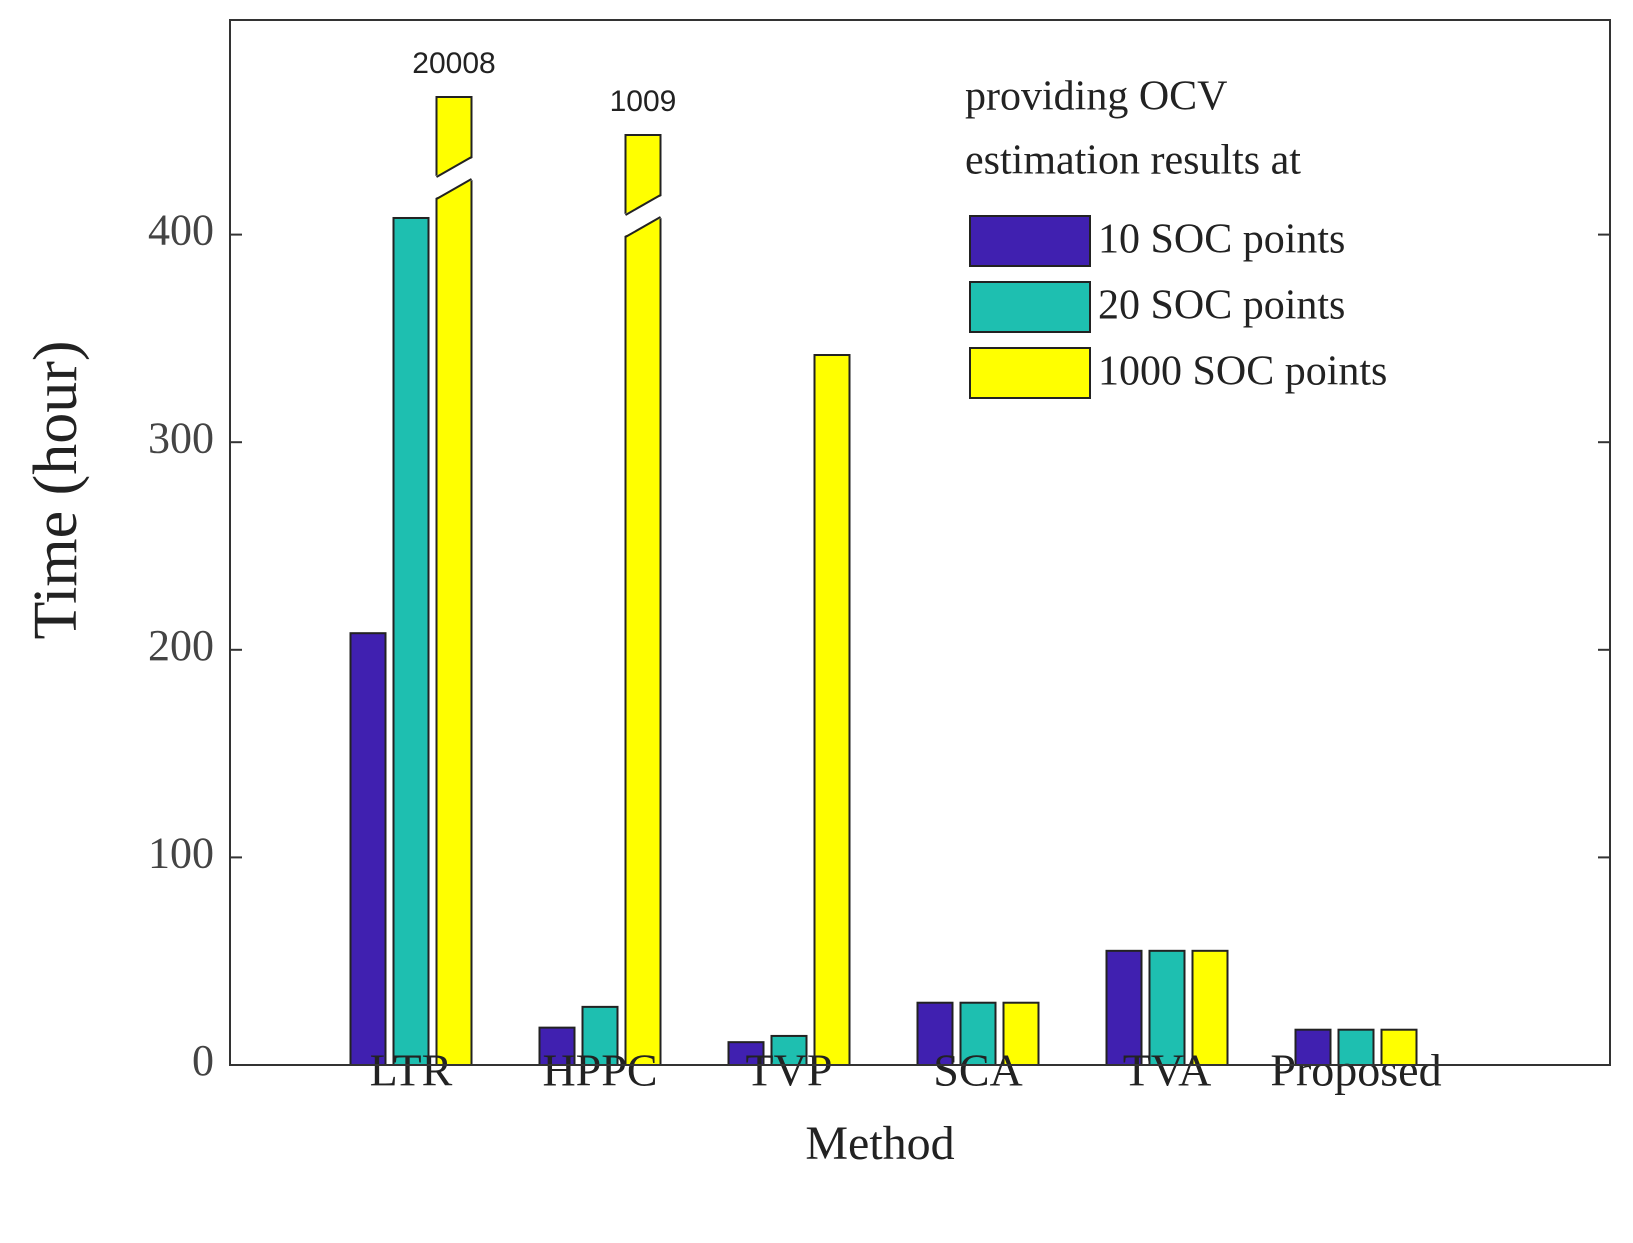  I want to click on x-tick-label: HPPC, so click(599, 1070).